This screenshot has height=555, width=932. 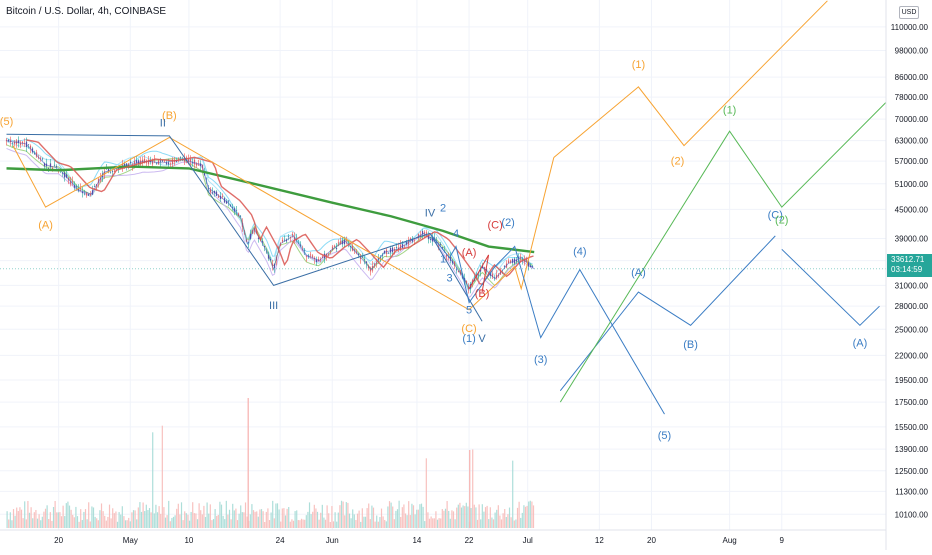 What do you see at coordinates (280, 540) in the screenshot?
I see `x-tick-label: 24` at bounding box center [280, 540].